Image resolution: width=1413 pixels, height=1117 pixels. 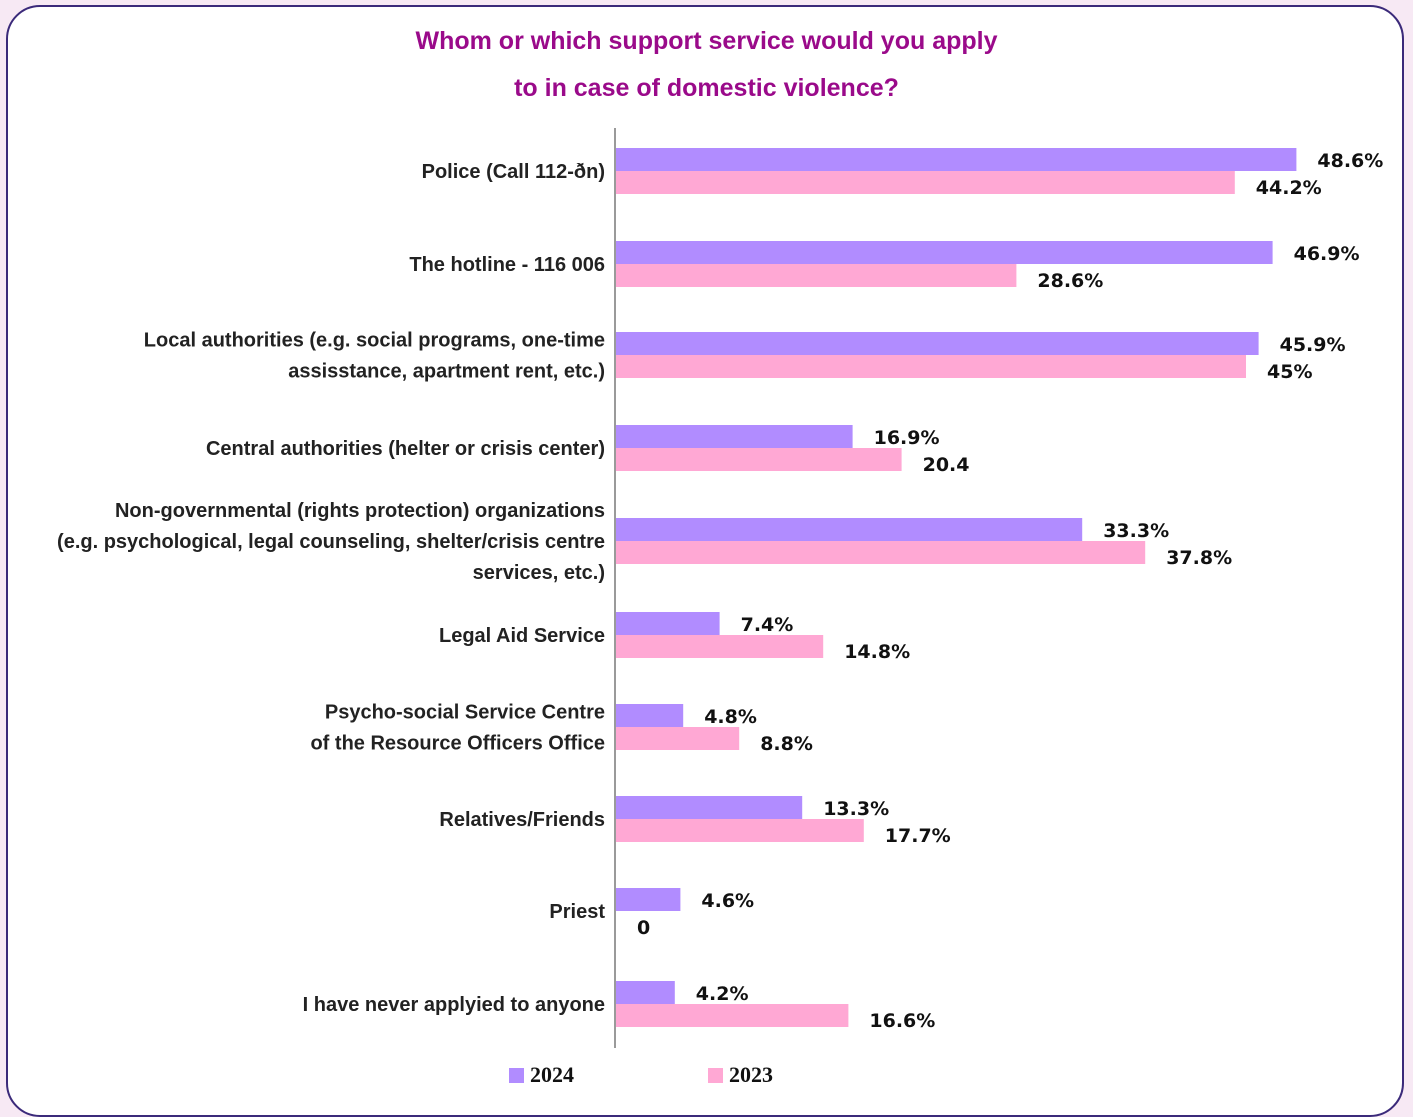 What do you see at coordinates (1327, 254) in the screenshot?
I see `data-label-2024: 46.9%` at bounding box center [1327, 254].